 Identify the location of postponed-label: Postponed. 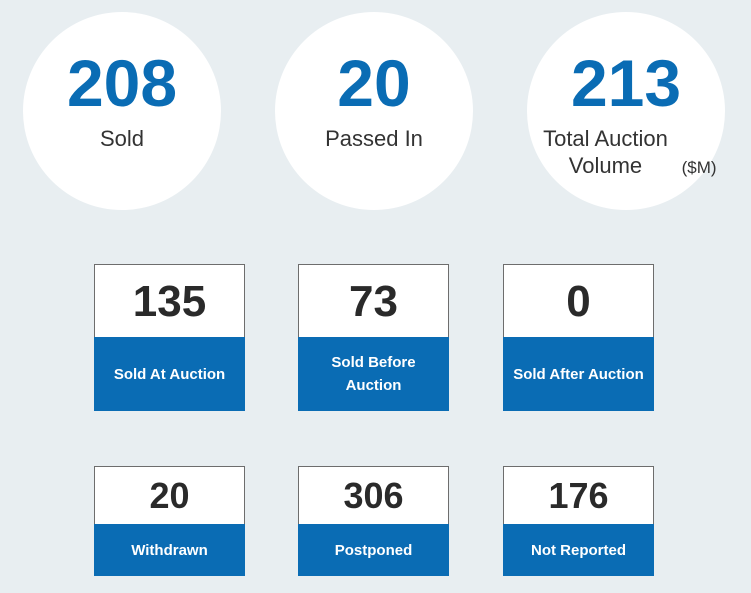
(373, 550).